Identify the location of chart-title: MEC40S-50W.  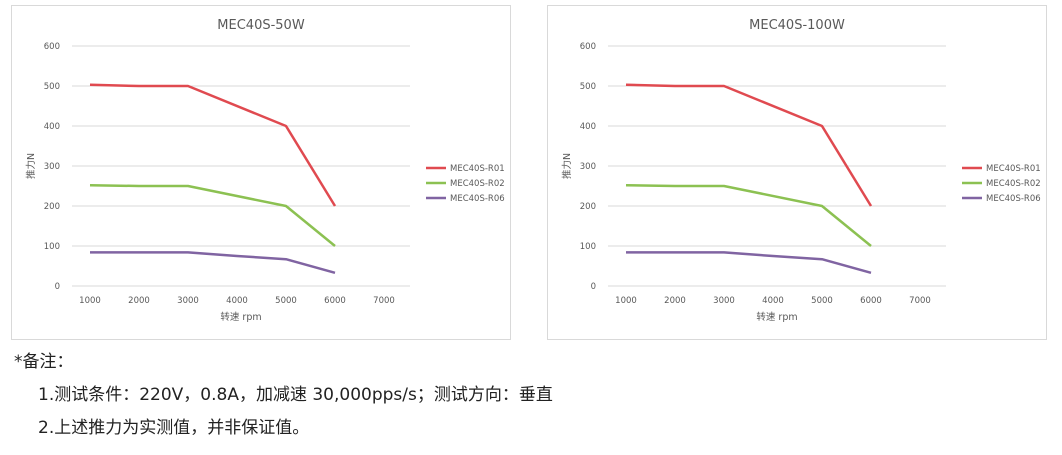
(261, 25).